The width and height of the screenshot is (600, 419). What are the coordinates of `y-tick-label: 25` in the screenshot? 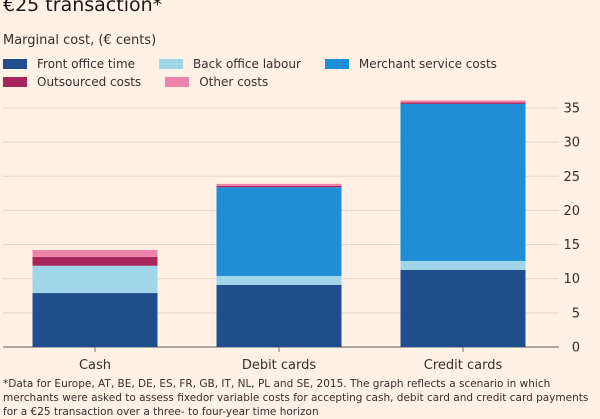 It's located at (571, 177).